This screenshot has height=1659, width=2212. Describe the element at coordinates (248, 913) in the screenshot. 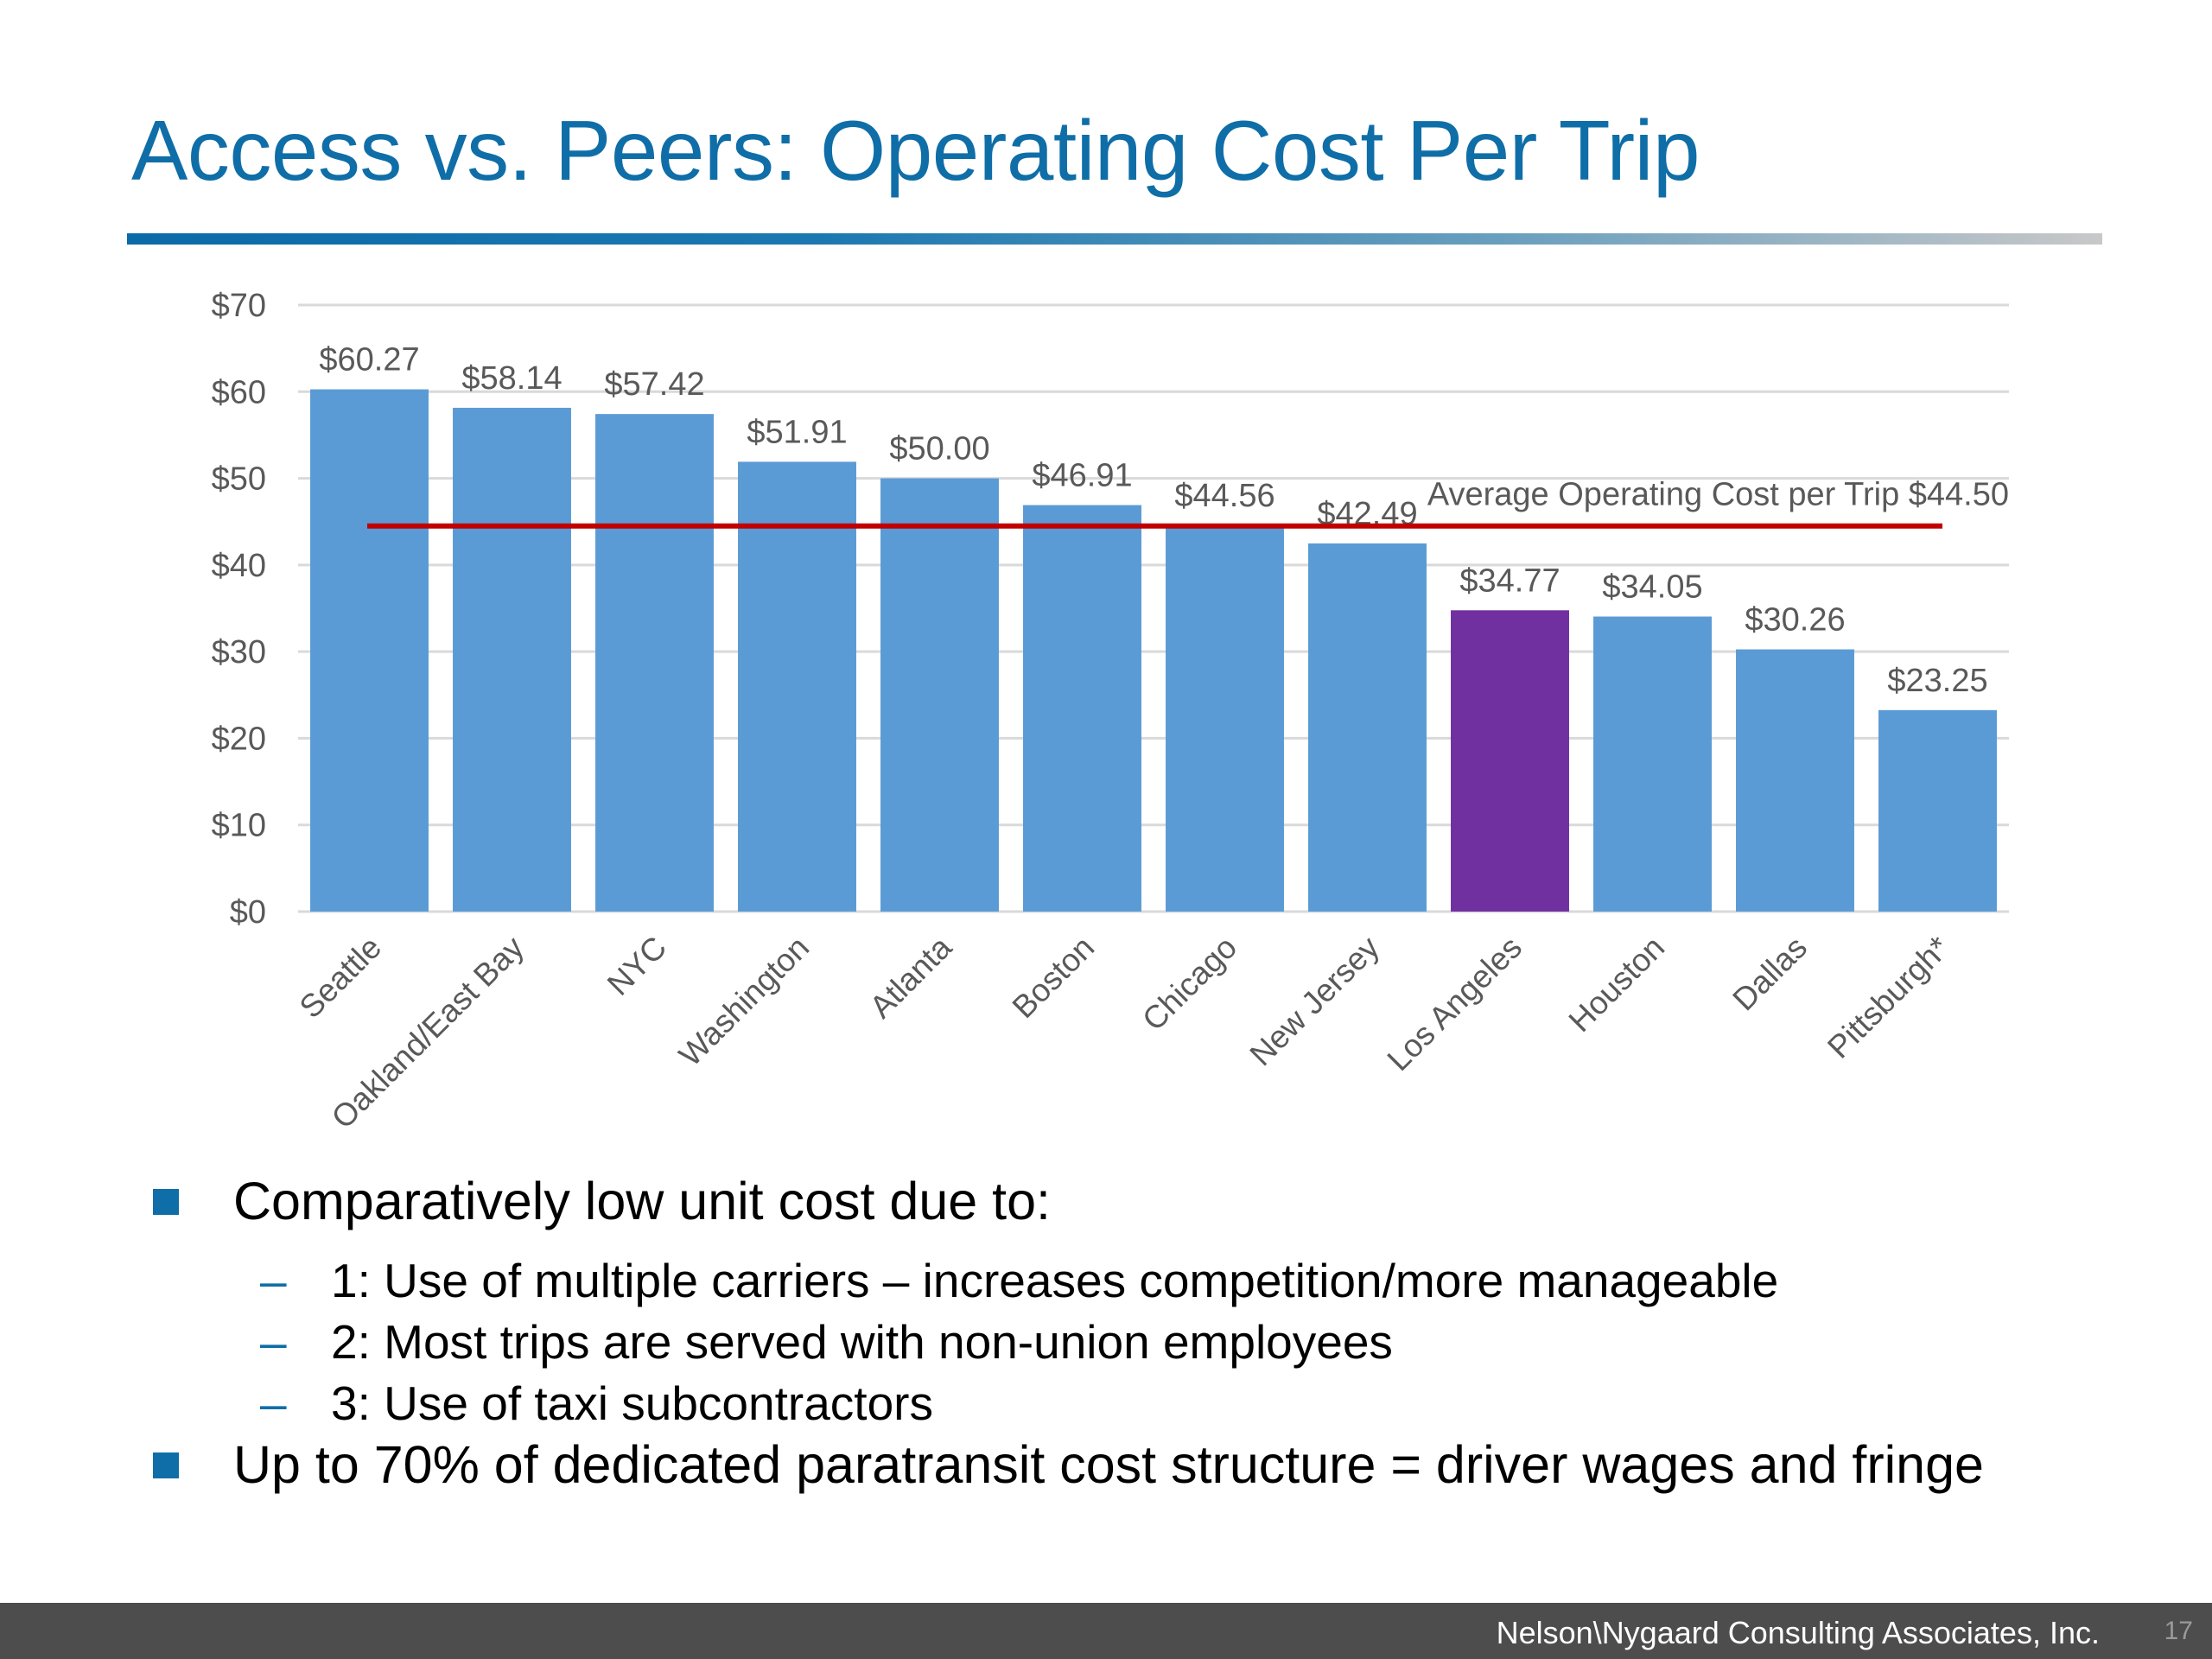

I see `y-tick-label: $0` at that location.